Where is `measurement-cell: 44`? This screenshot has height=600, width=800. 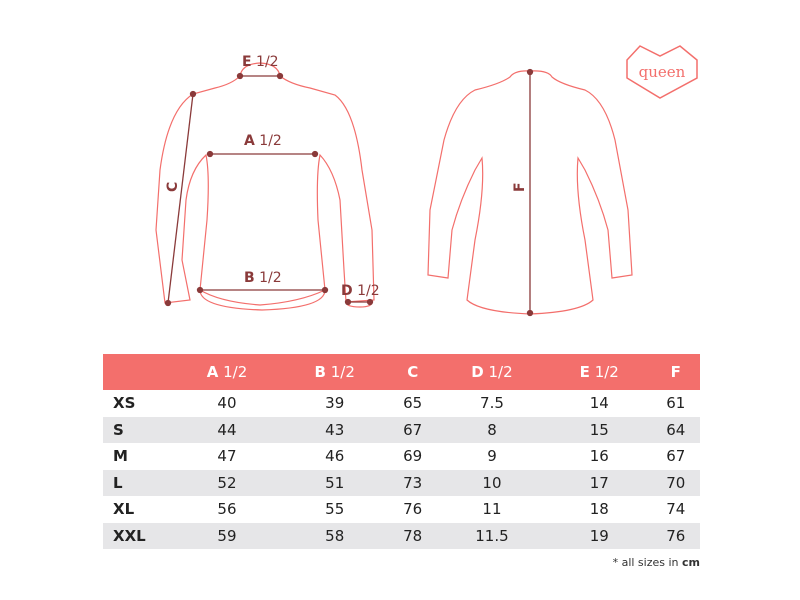
measurement-cell: 44 is located at coordinates (227, 429).